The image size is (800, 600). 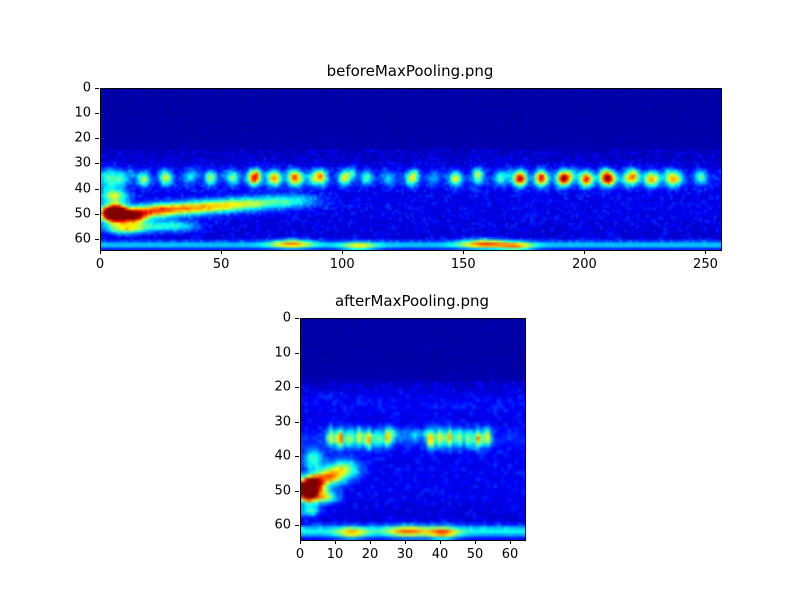 I want to click on x-tick-label: 40, so click(x=440, y=554).